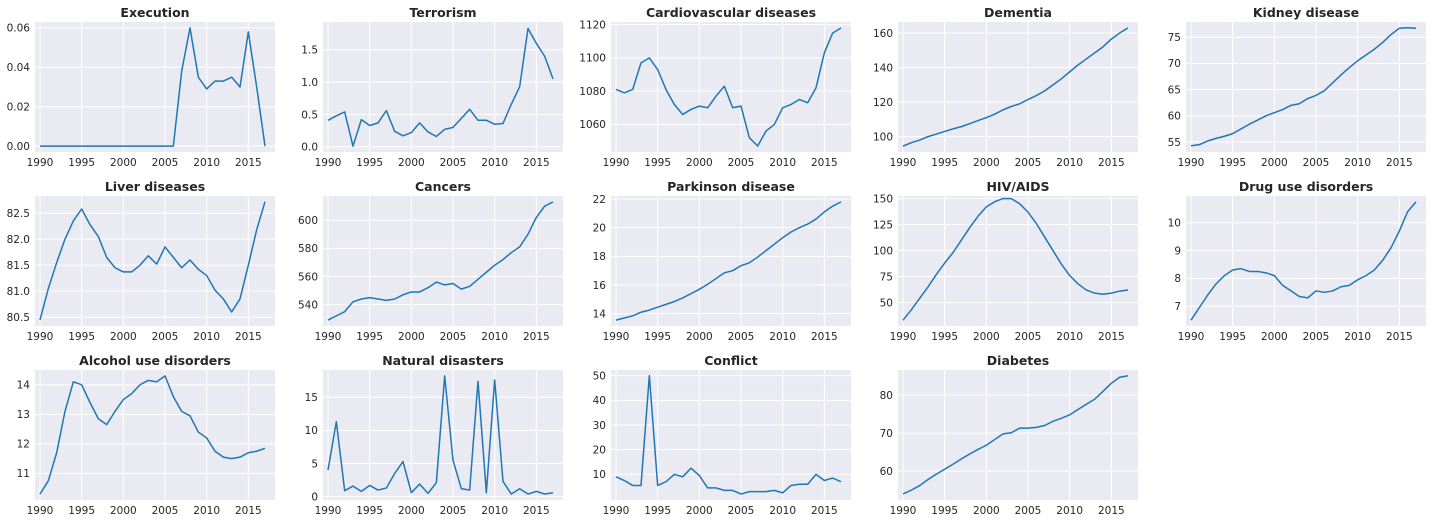  What do you see at coordinates (18, 292) in the screenshot?
I see `y-tick-label: 81.0` at bounding box center [18, 292].